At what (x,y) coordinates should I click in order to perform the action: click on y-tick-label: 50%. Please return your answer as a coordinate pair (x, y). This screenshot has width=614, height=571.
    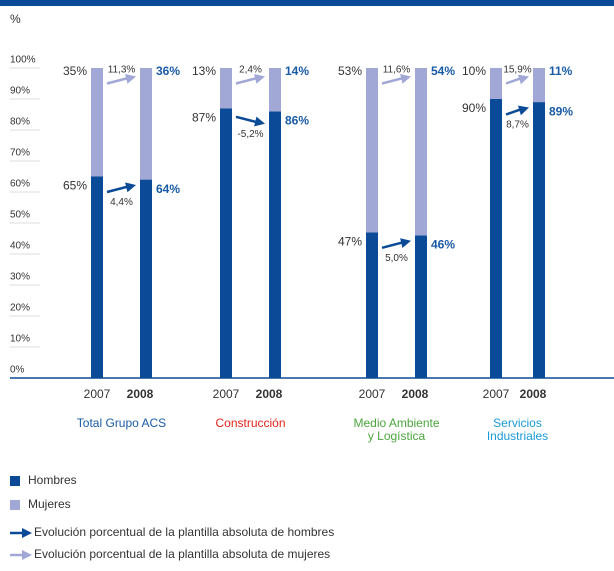
    Looking at the image, I should click on (20, 215).